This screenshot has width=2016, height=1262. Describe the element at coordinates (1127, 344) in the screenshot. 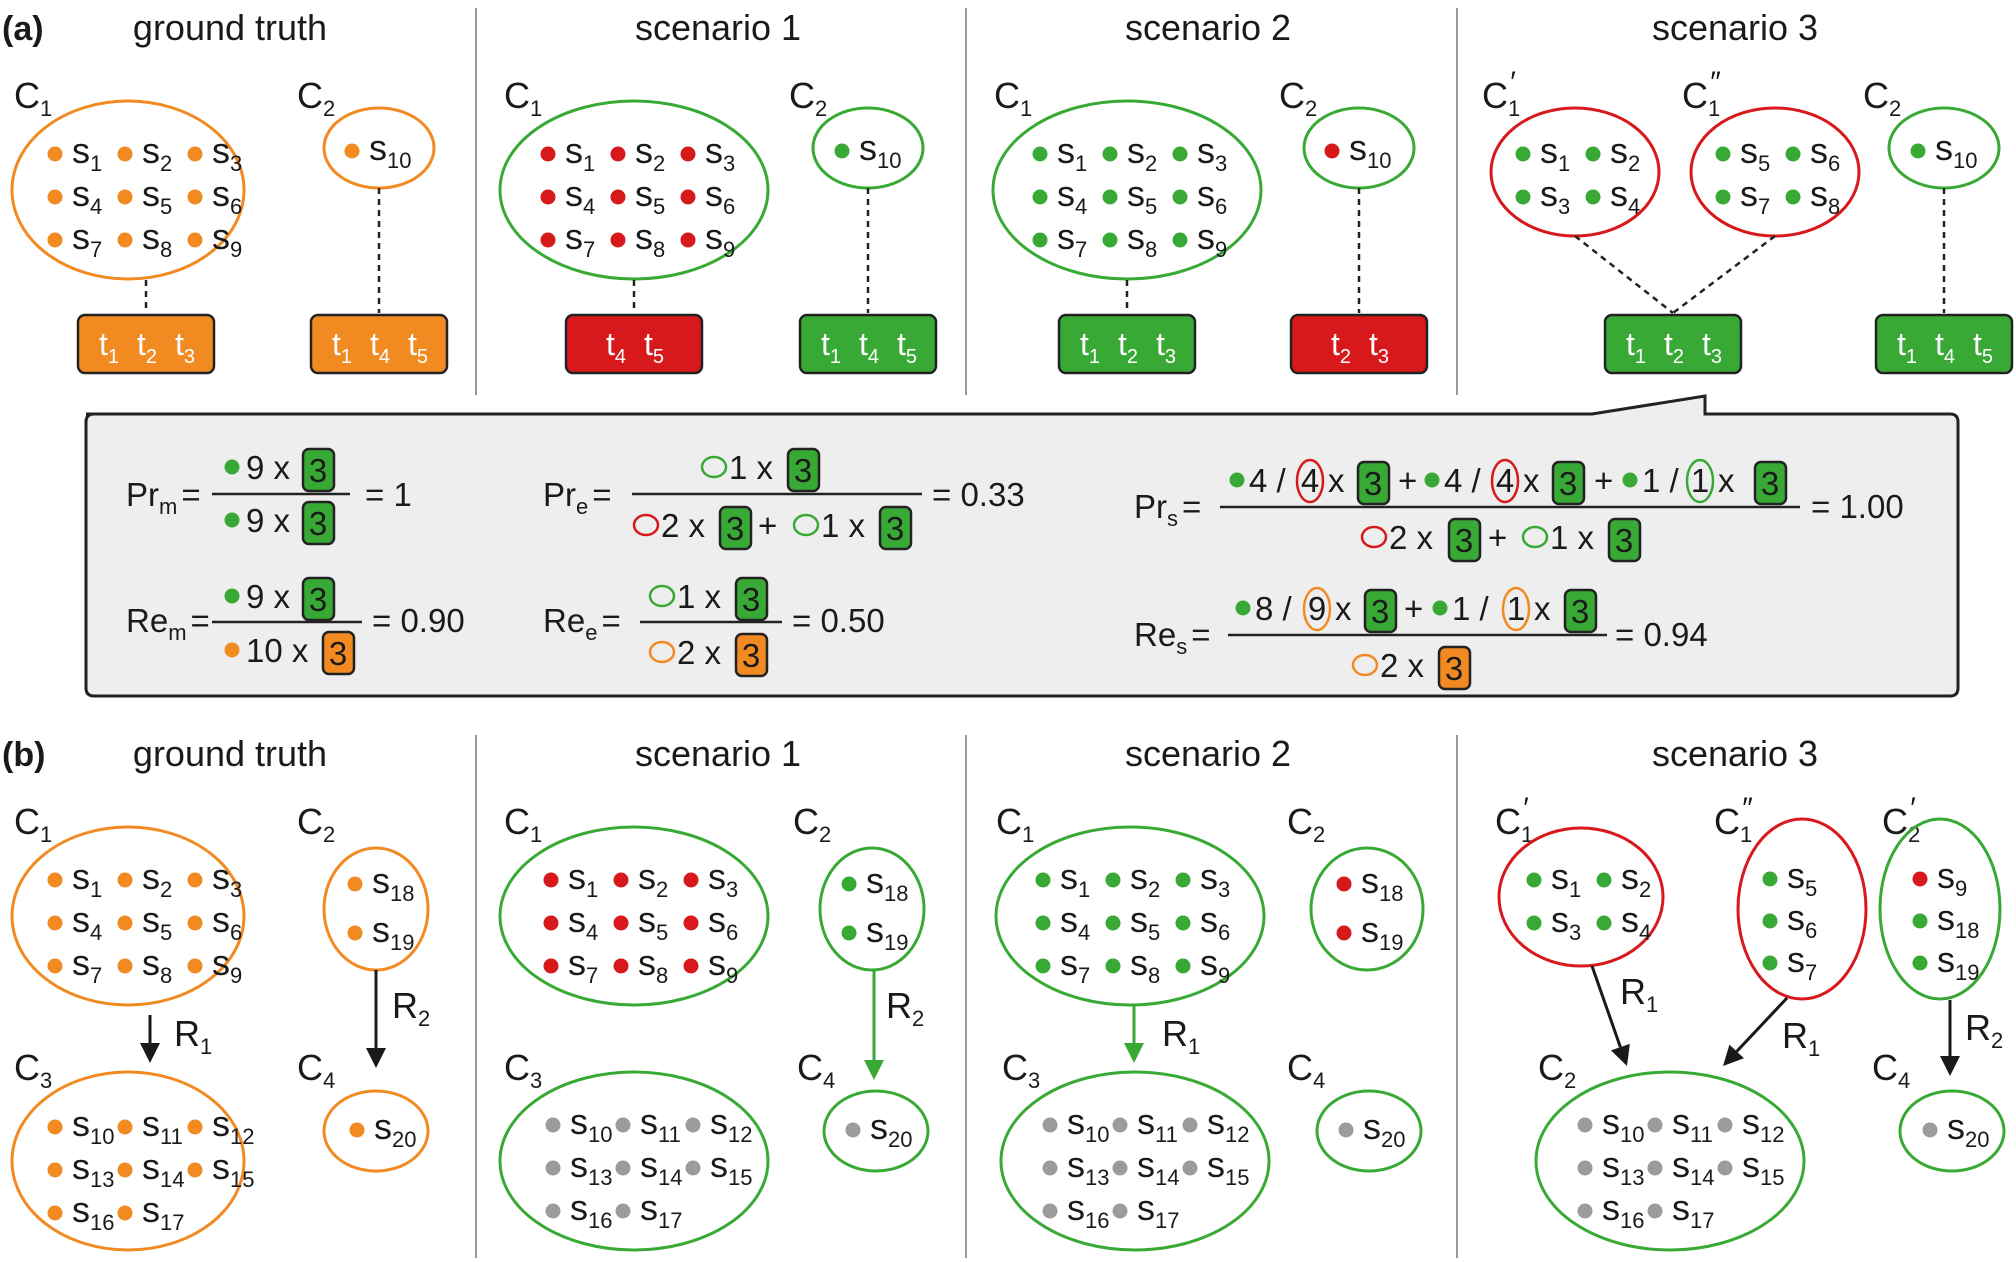

I see `token-box: t1 t2 t3` at that location.